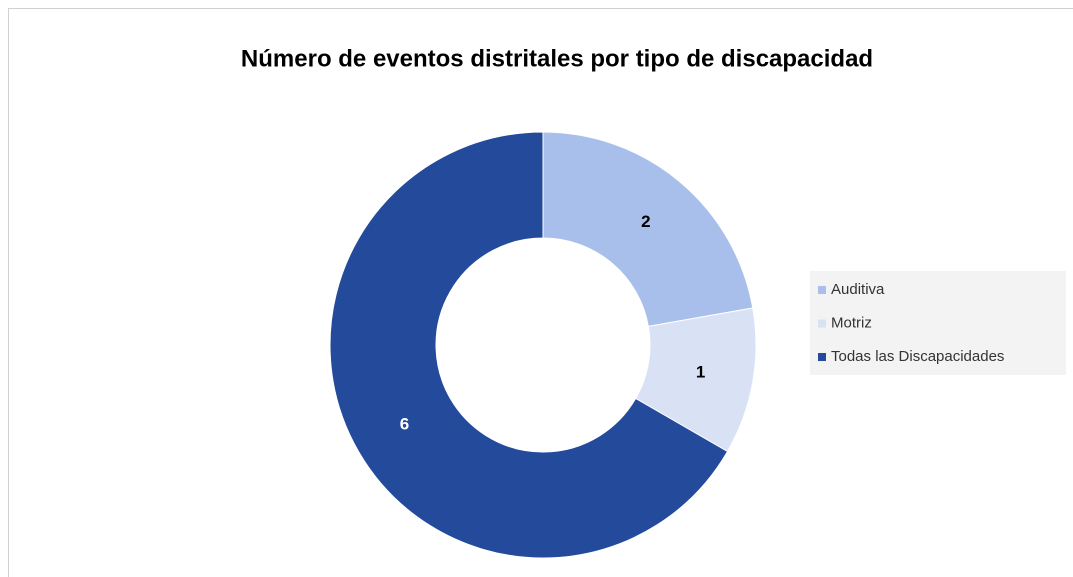  I want to click on data-label: 1, so click(700, 371).